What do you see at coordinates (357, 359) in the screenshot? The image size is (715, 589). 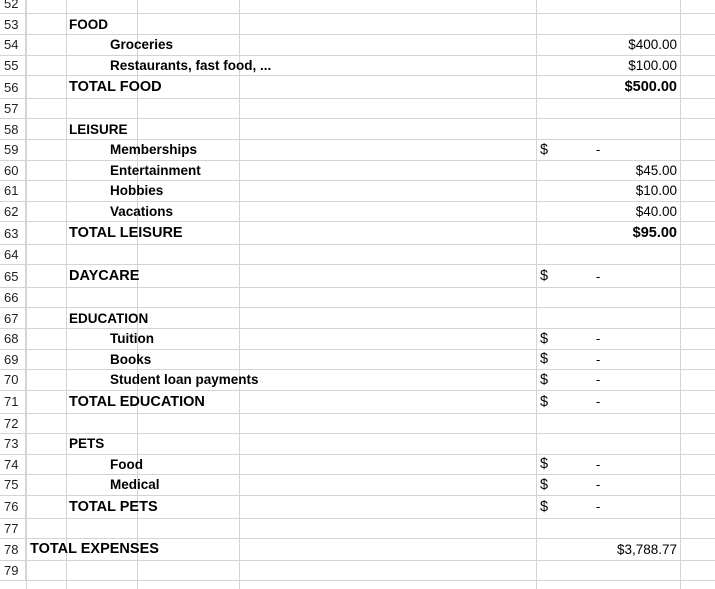 I see `table-row: 69 Books $ -` at bounding box center [357, 359].